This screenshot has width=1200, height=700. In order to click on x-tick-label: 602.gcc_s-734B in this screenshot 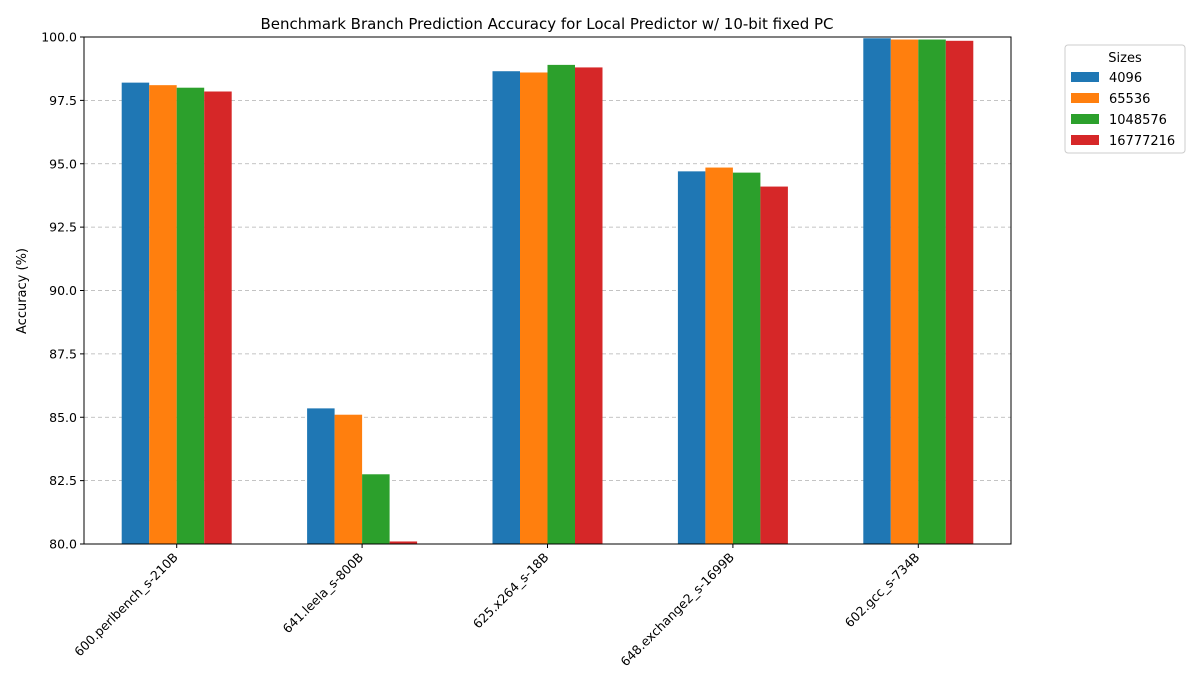, I will do `click(882, 590)`.